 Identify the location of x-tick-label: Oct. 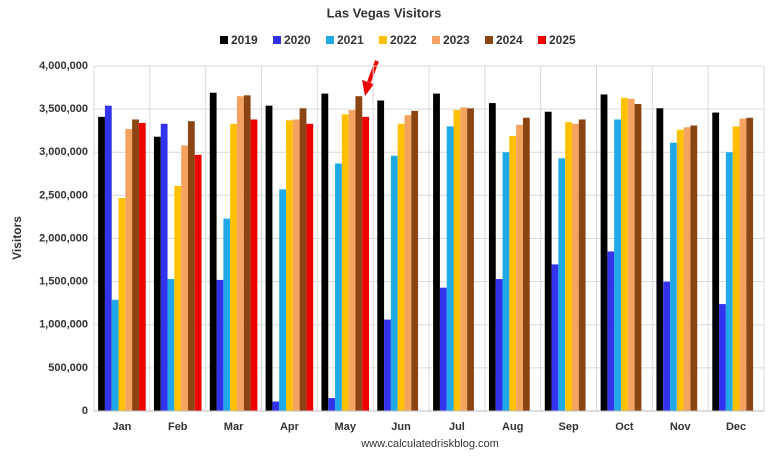
(624, 427).